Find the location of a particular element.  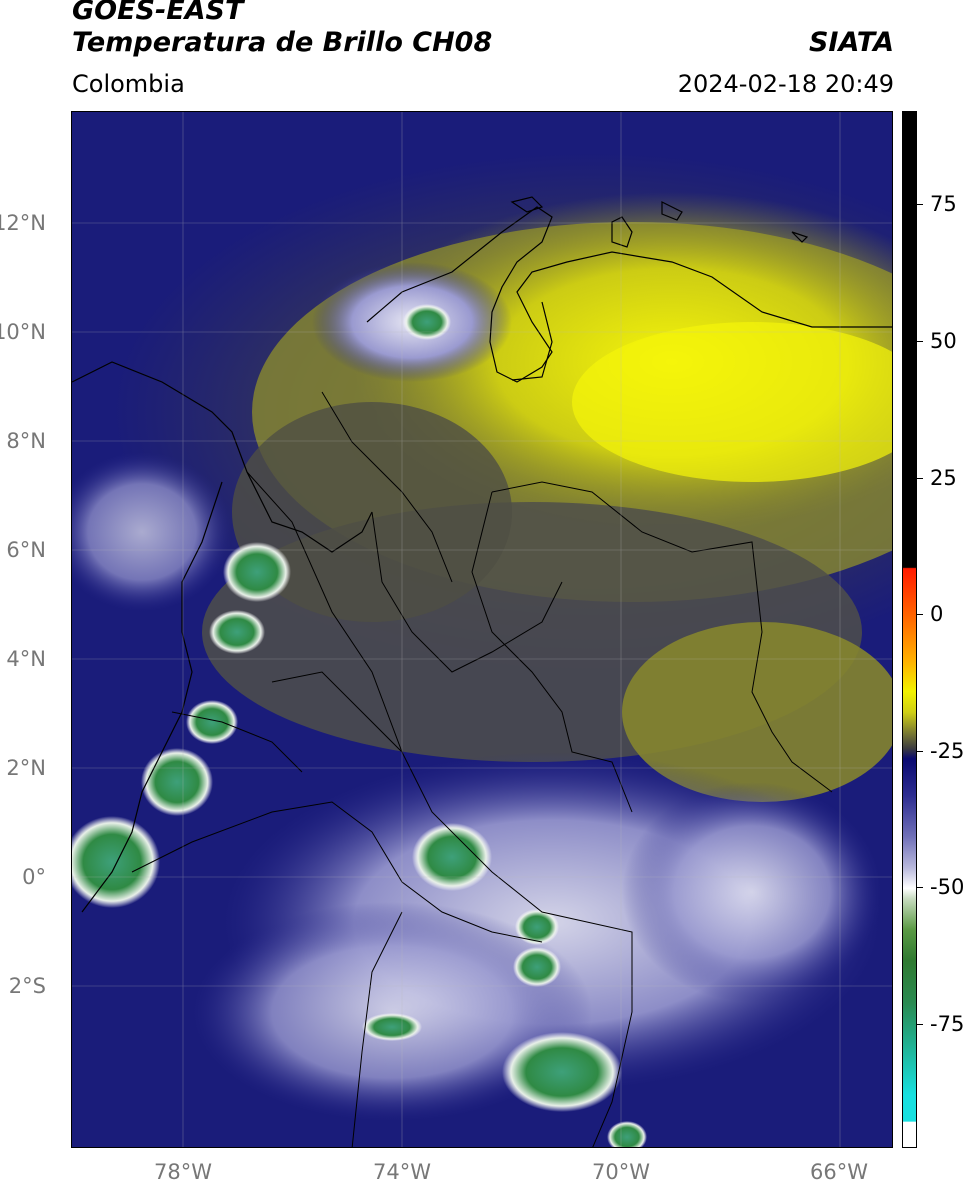

lon-label-74w: 74°W is located at coordinates (402, 1172).